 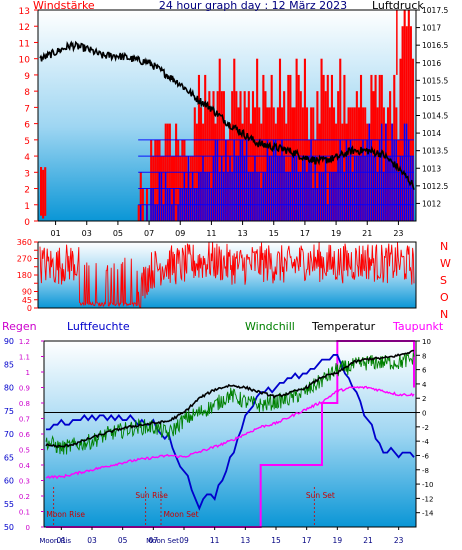 What do you see at coordinates (427, 499) in the screenshot?
I see `temp-tick-label: -12` at bounding box center [427, 499].